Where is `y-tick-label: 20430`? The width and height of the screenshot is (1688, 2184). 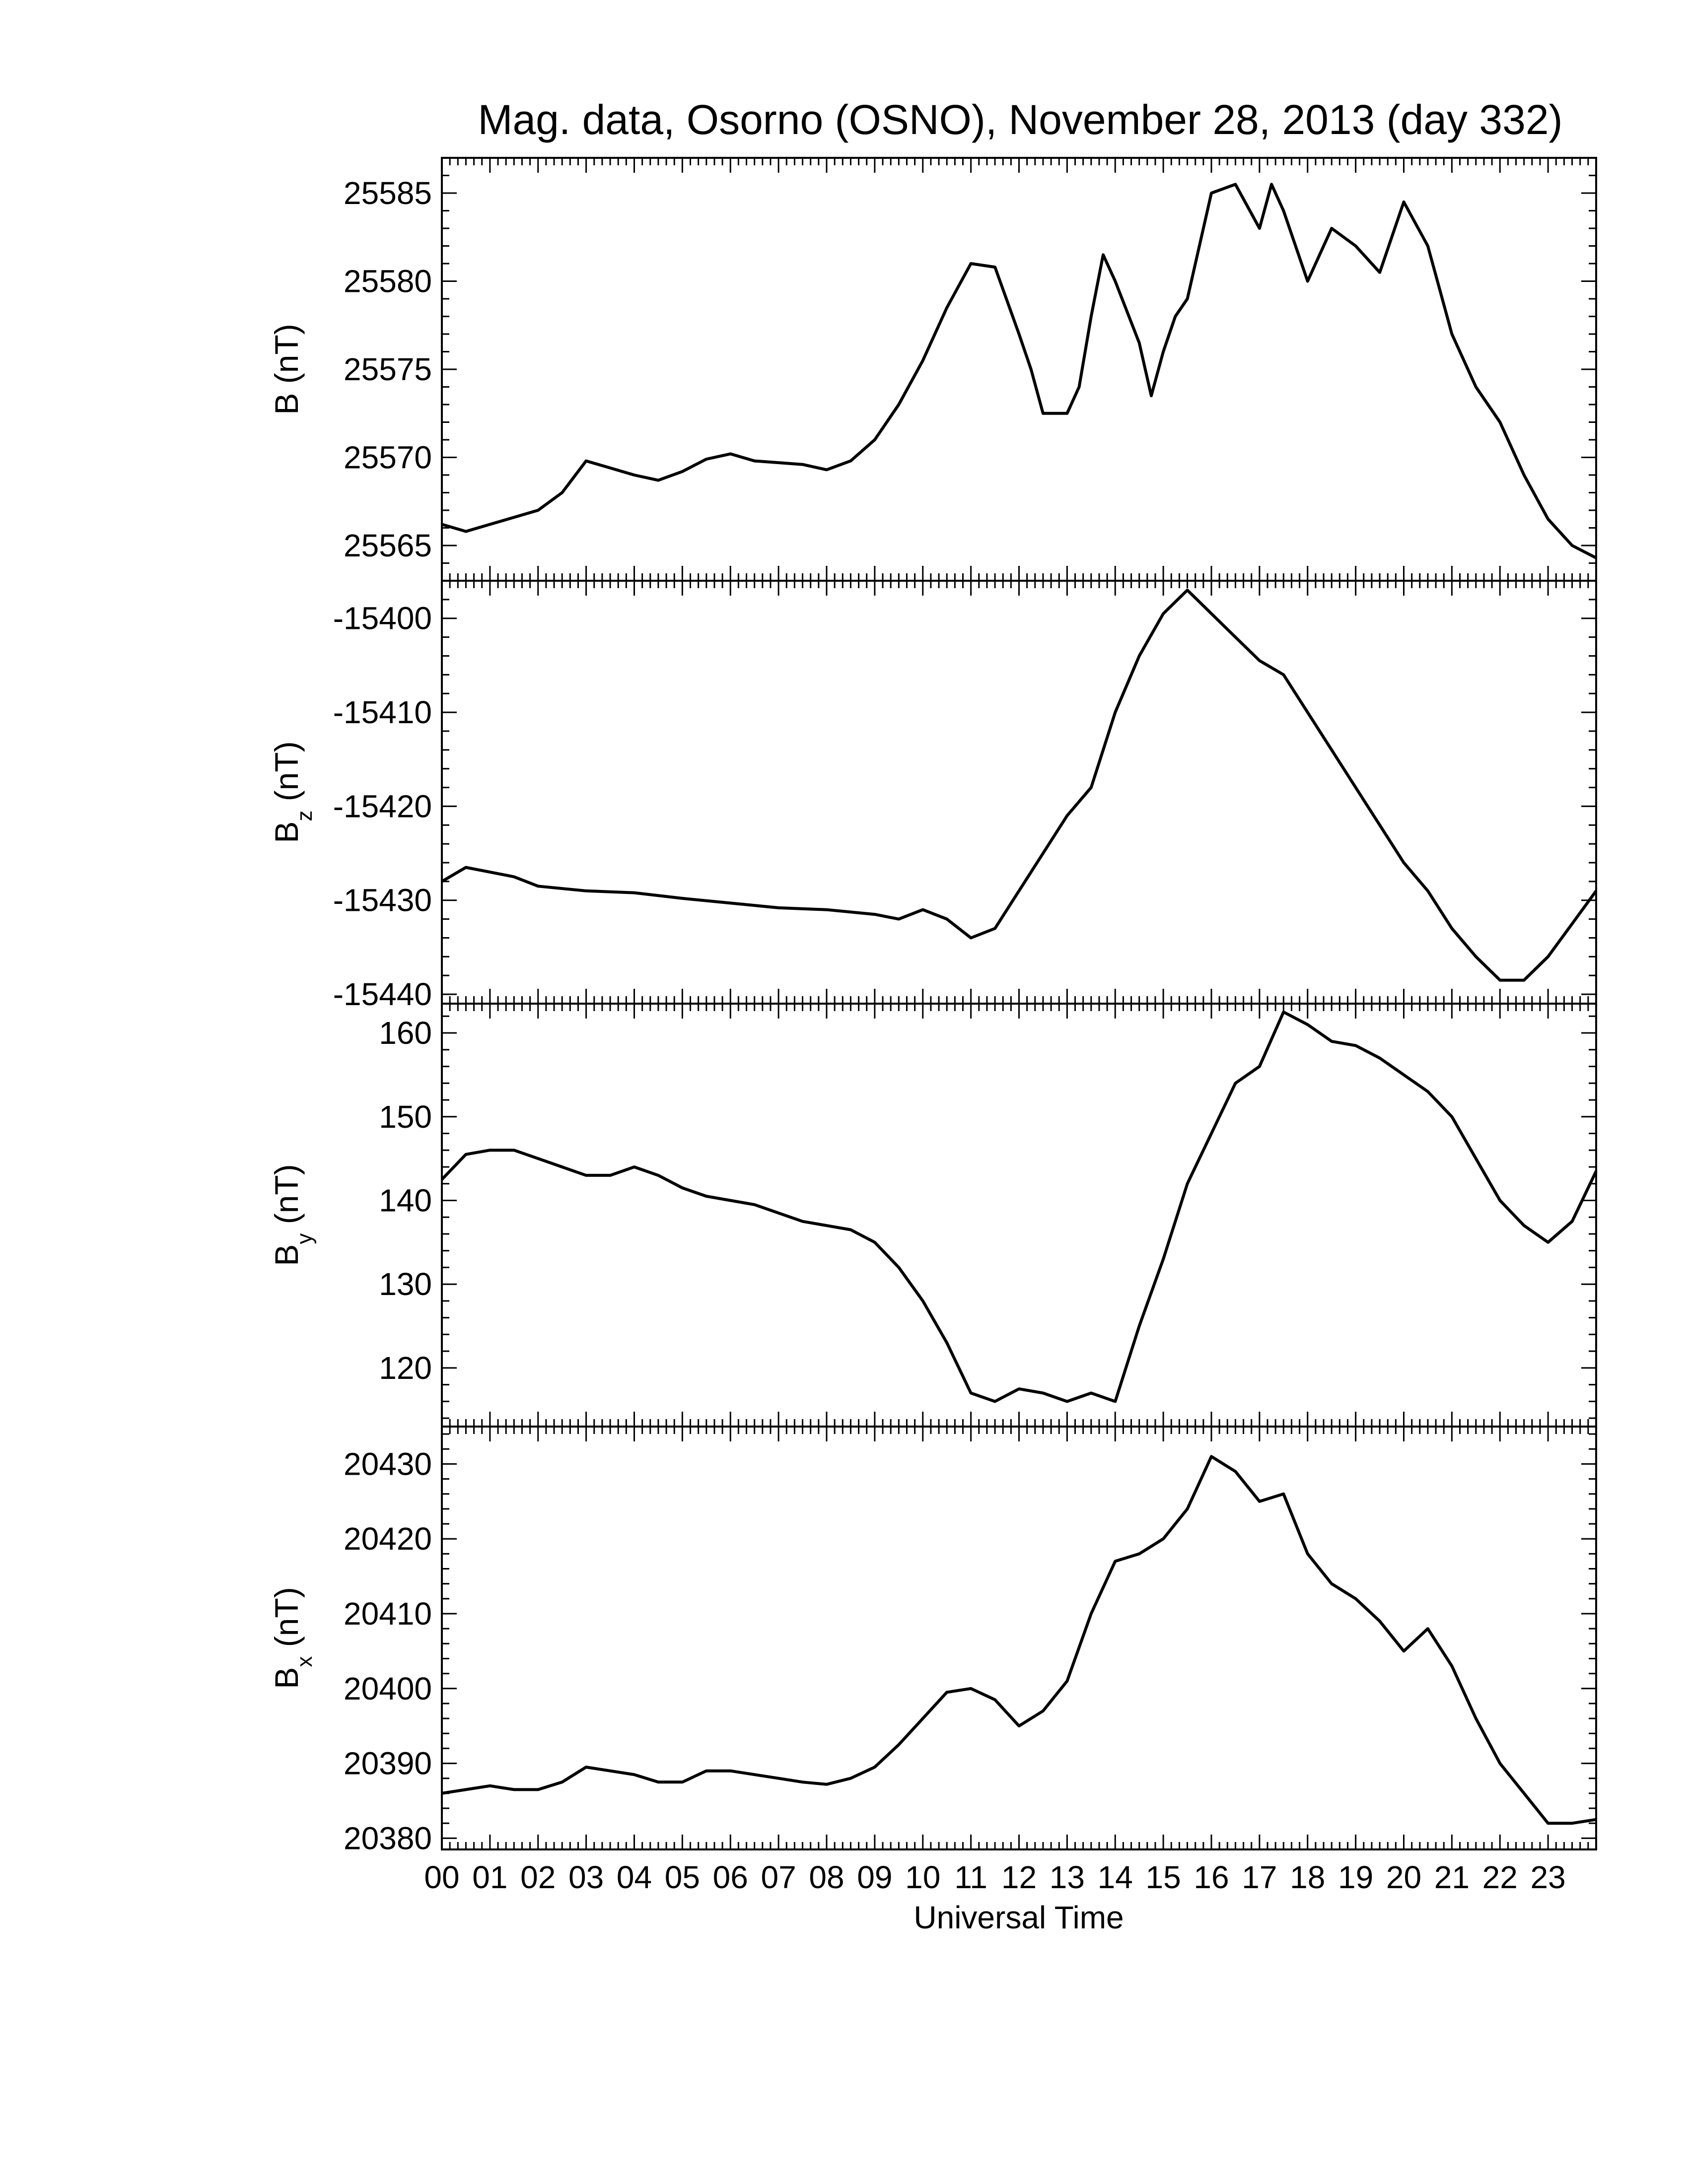
y-tick-label: 20430 is located at coordinates (388, 1464).